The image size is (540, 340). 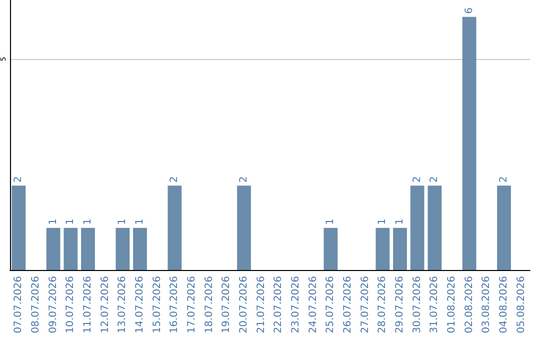 What do you see at coordinates (174, 305) in the screenshot?
I see `x-tick-label: 16.07.2026` at bounding box center [174, 305].